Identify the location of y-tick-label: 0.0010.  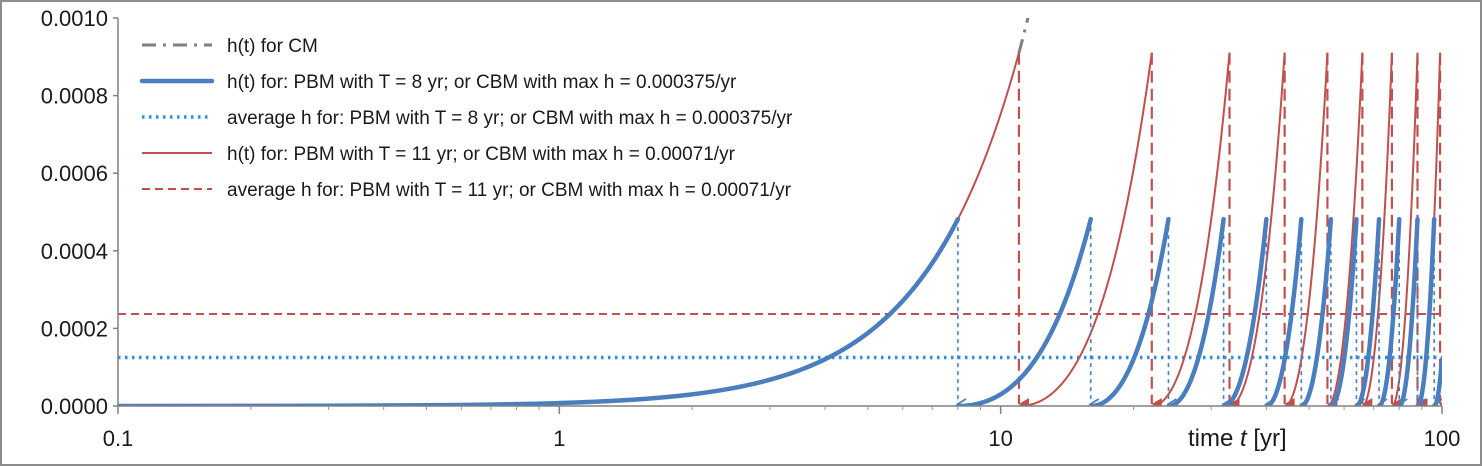
(74, 18).